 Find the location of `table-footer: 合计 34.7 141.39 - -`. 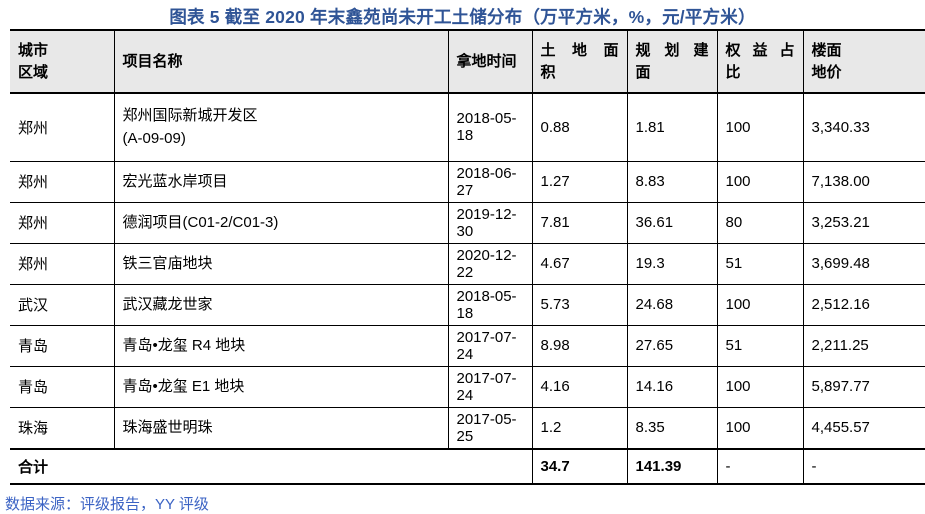

table-footer: 合计 34.7 141.39 - - is located at coordinates (467, 466).